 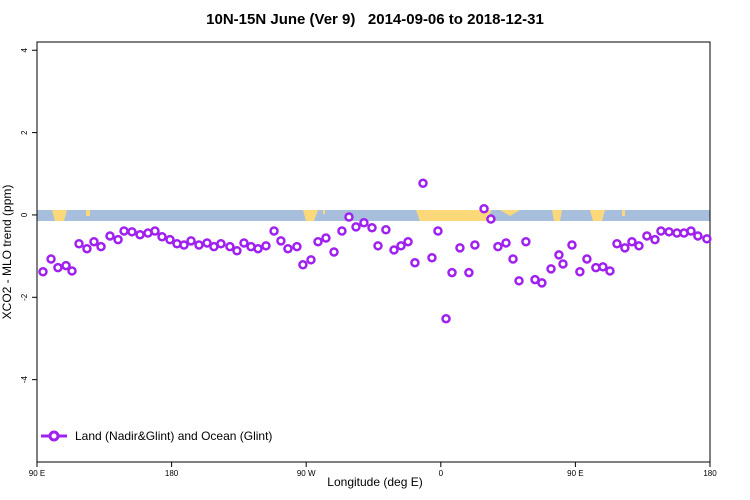 What do you see at coordinates (7, 252) in the screenshot?
I see `y-axis-label: XCO2 - MLO trend (ppm)` at bounding box center [7, 252].